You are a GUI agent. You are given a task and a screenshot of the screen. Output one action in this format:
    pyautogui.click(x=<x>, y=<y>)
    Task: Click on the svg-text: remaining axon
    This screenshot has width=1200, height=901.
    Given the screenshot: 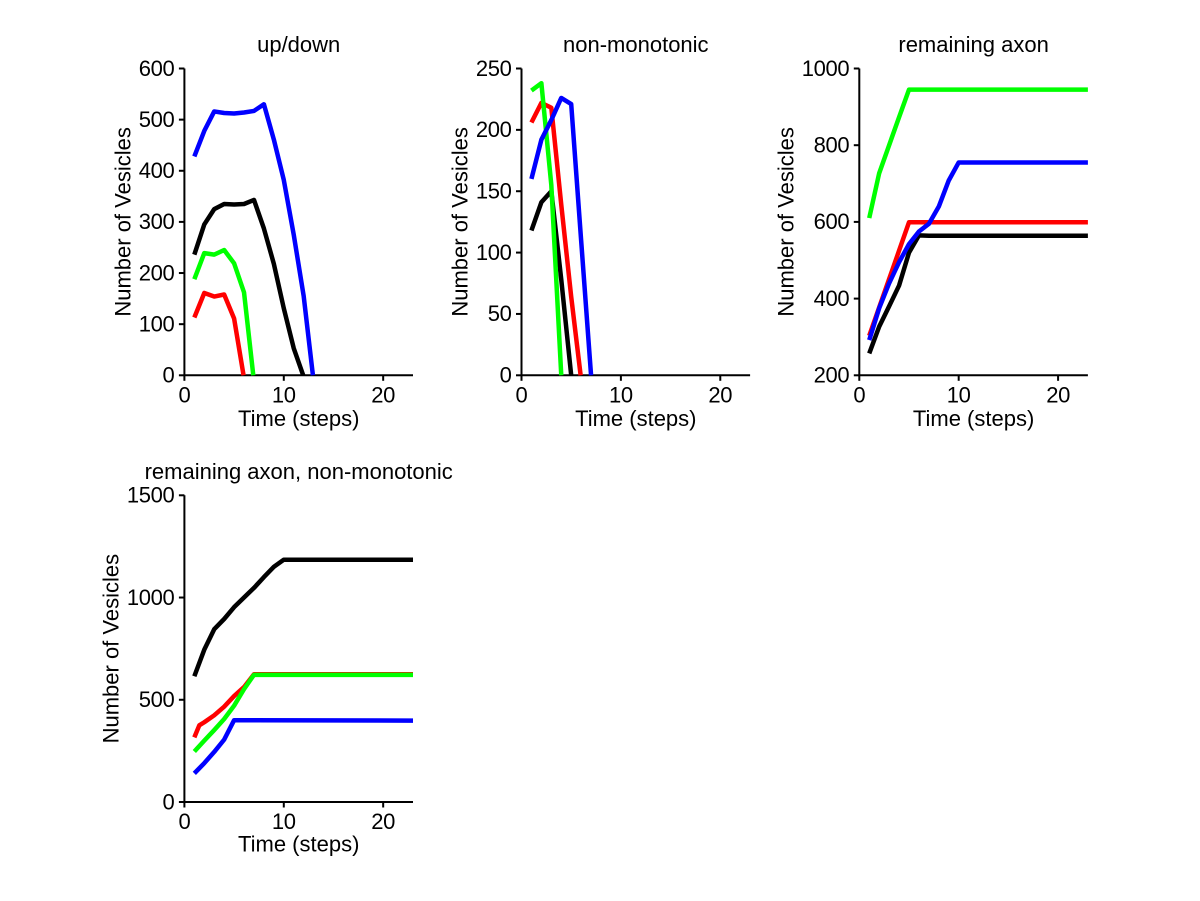 What is the action you would take?
    pyautogui.click(x=973, y=44)
    